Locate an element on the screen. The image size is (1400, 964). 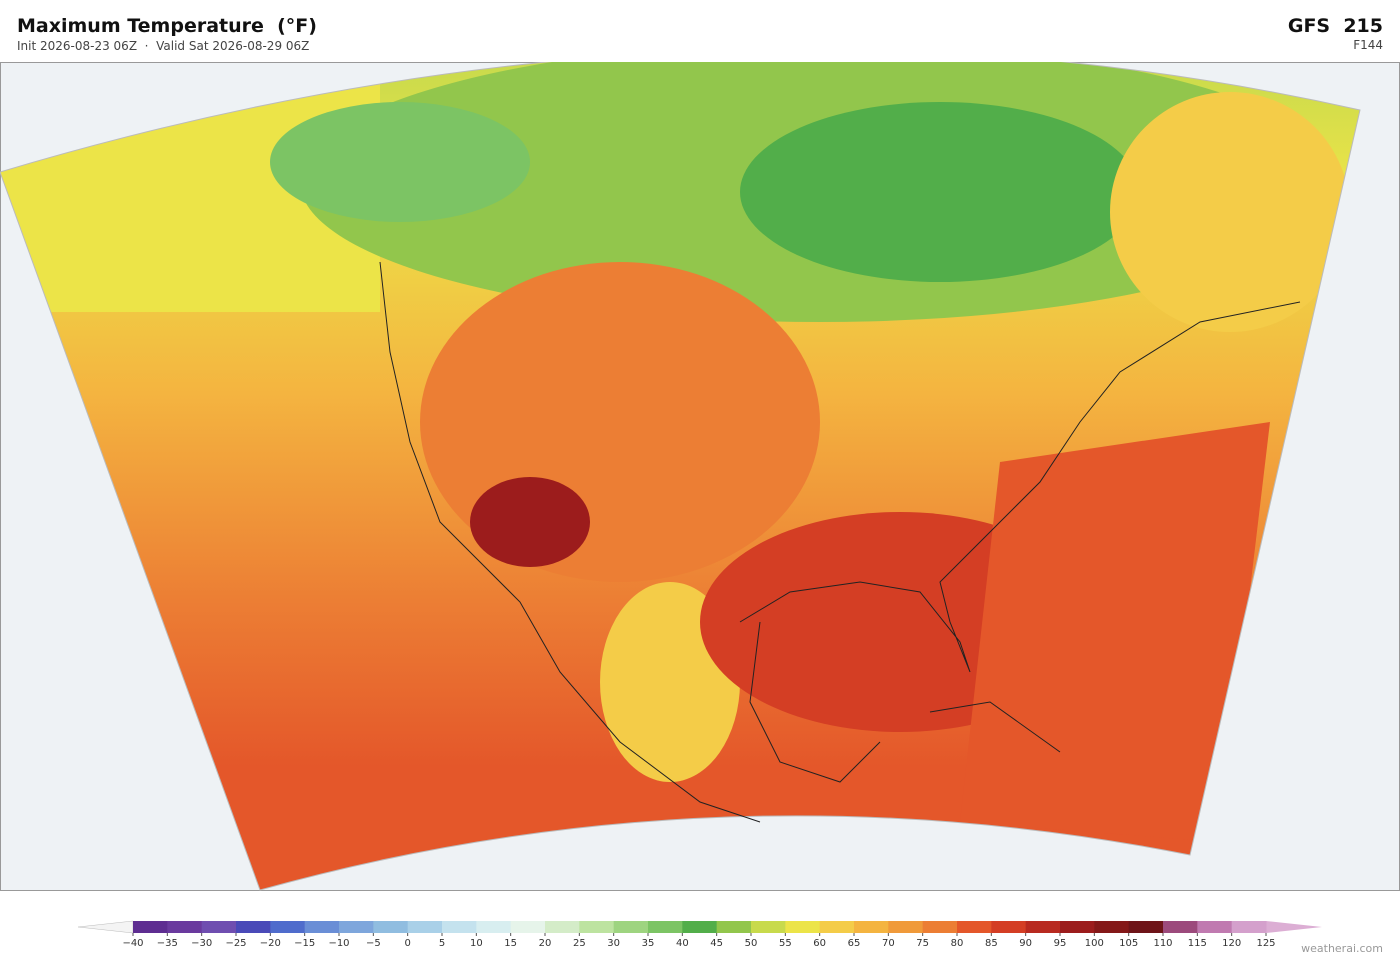
colorbar-label: −35 is located at coordinates (167, 943).